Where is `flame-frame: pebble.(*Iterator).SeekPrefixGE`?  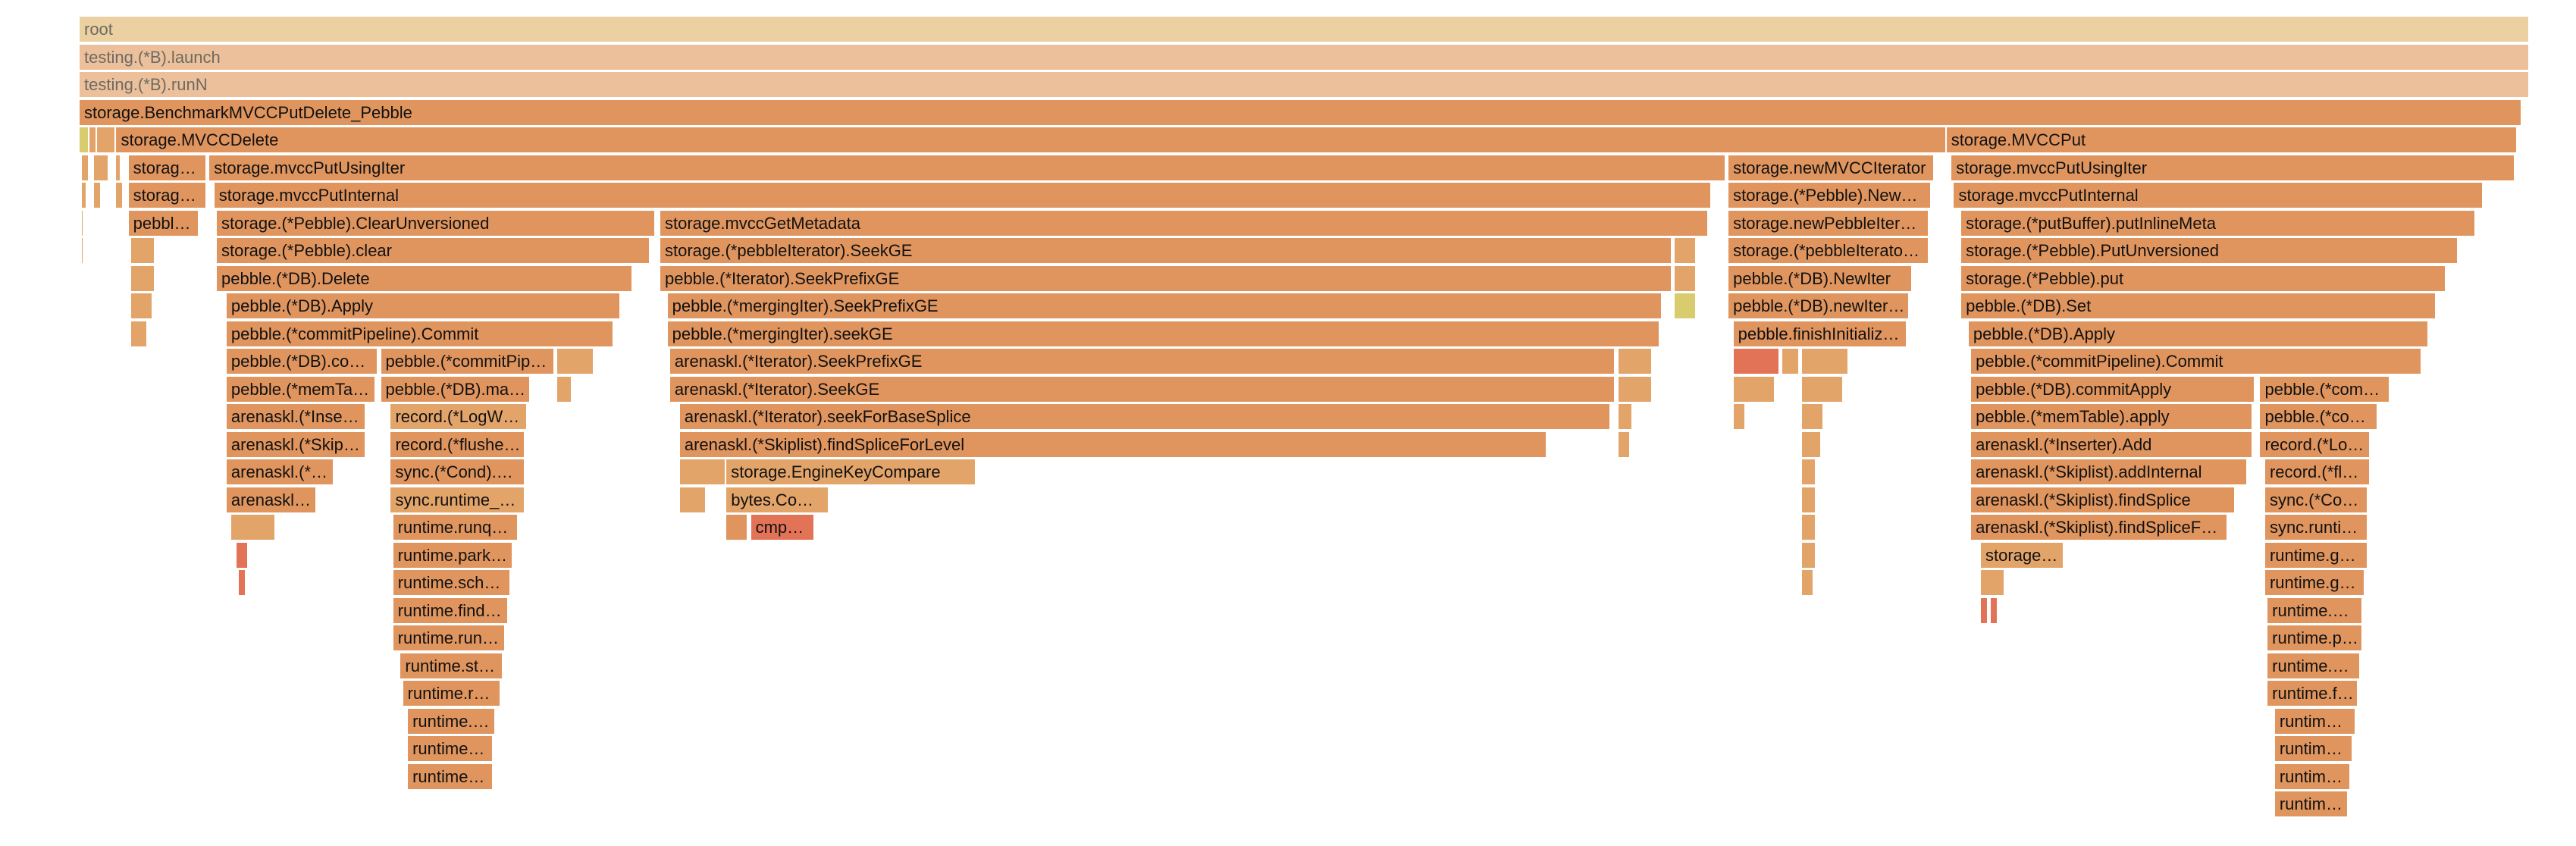
flame-frame: pebble.(*Iterator).SeekPrefixGE is located at coordinates (1166, 278).